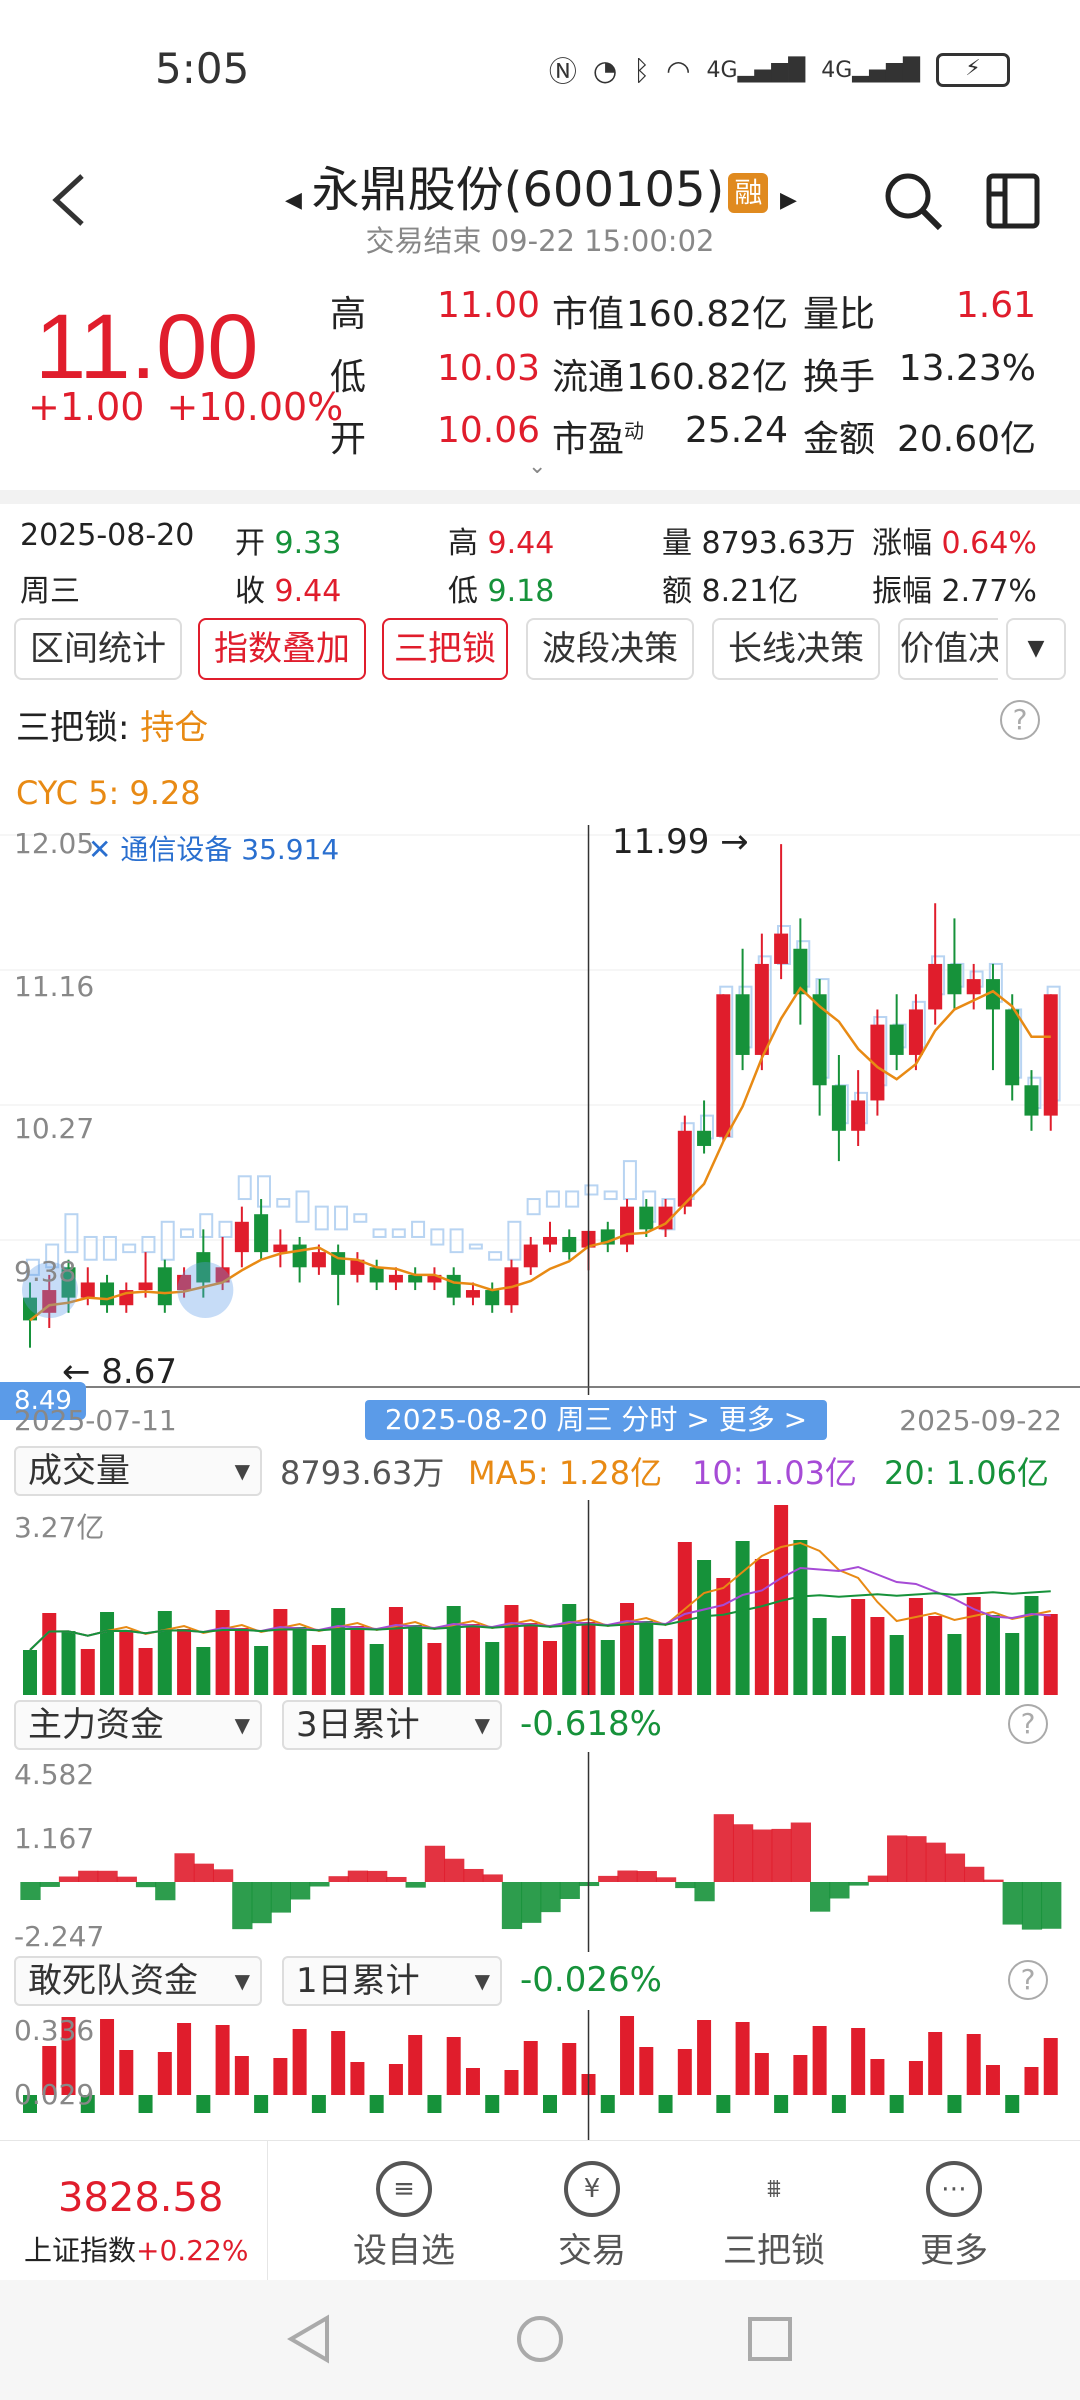  What do you see at coordinates (362, 1473) in the screenshot?
I see `volume-value: 8793.63万` at bounding box center [362, 1473].